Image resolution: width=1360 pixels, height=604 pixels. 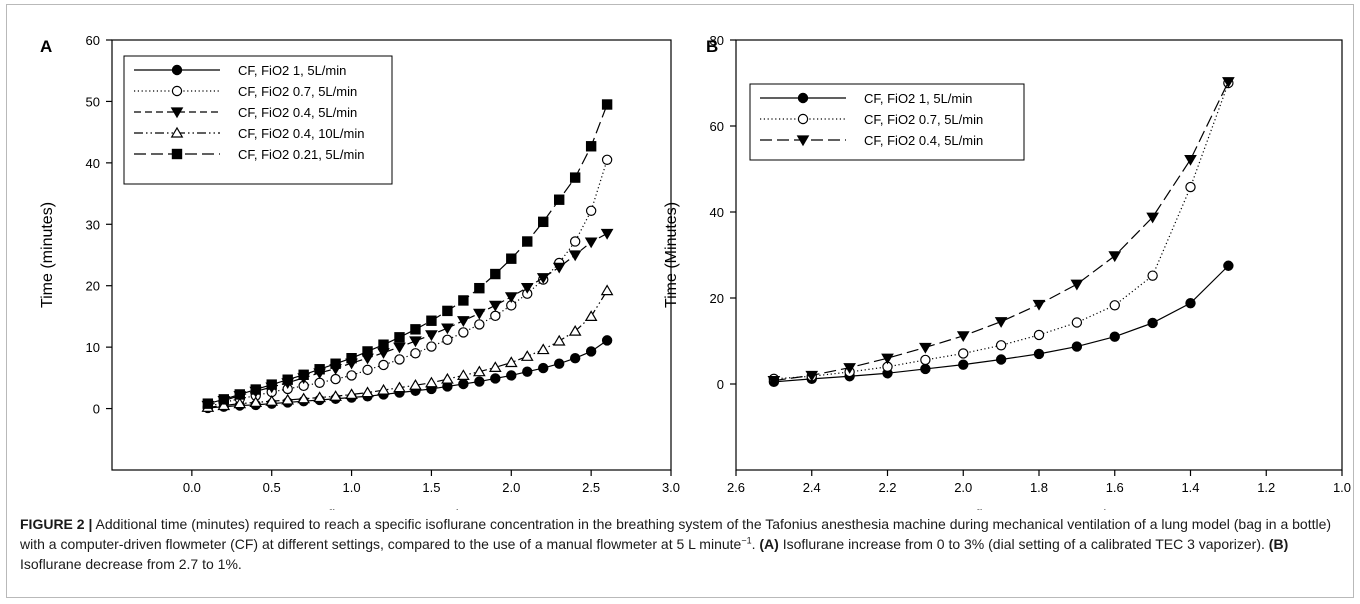 I want to click on series-cf-fio2-0-4-5l-min, so click(x=407, y=320).